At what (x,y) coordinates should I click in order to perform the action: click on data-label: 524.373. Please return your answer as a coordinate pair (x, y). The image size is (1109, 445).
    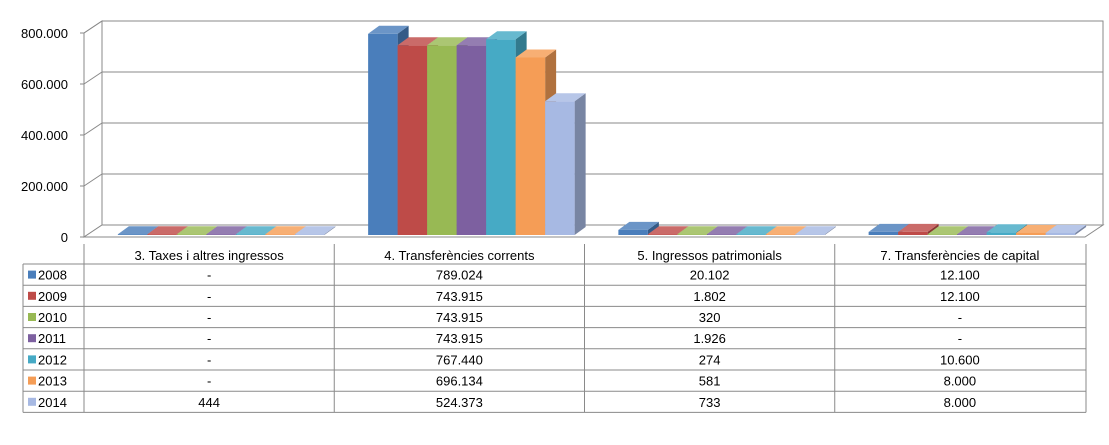
    Looking at the image, I should click on (459, 402).